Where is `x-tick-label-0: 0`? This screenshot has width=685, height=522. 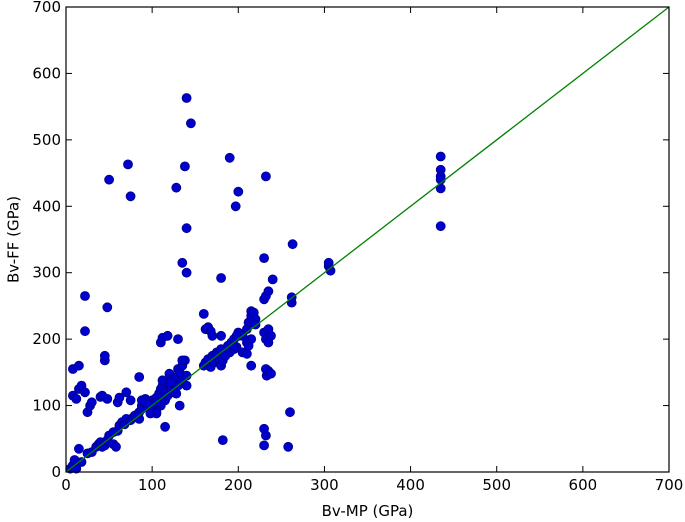 x-tick-label-0: 0 is located at coordinates (66, 485).